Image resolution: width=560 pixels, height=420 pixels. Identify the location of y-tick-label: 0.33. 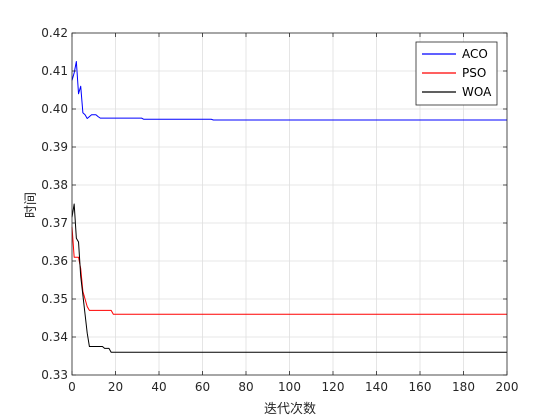
(54, 375).